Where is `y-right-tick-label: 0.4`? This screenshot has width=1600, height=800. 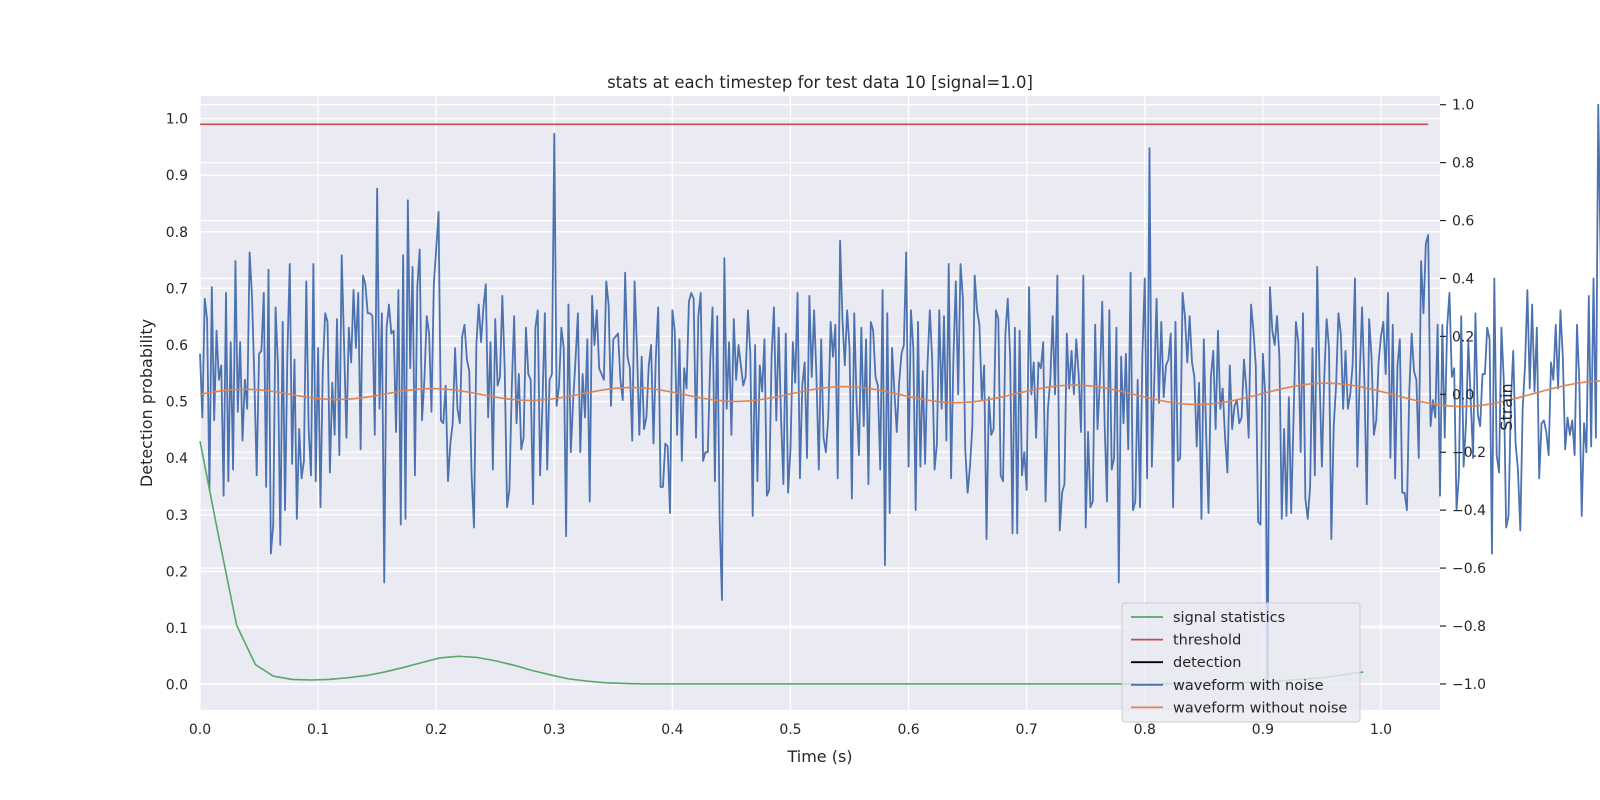 y-right-tick-label: 0.4 is located at coordinates (1463, 279).